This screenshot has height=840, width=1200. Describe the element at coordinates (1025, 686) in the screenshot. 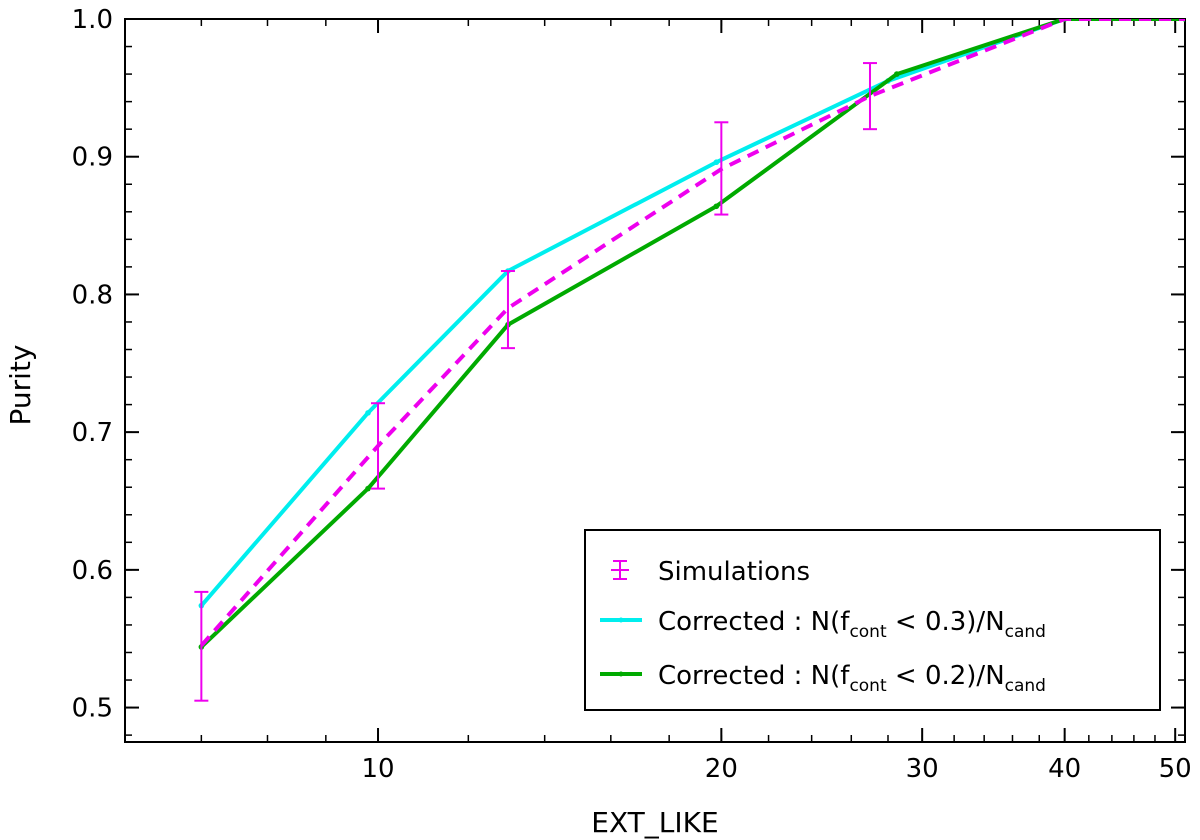

I see `legend-label-corrected-02-sub2: cand` at that location.